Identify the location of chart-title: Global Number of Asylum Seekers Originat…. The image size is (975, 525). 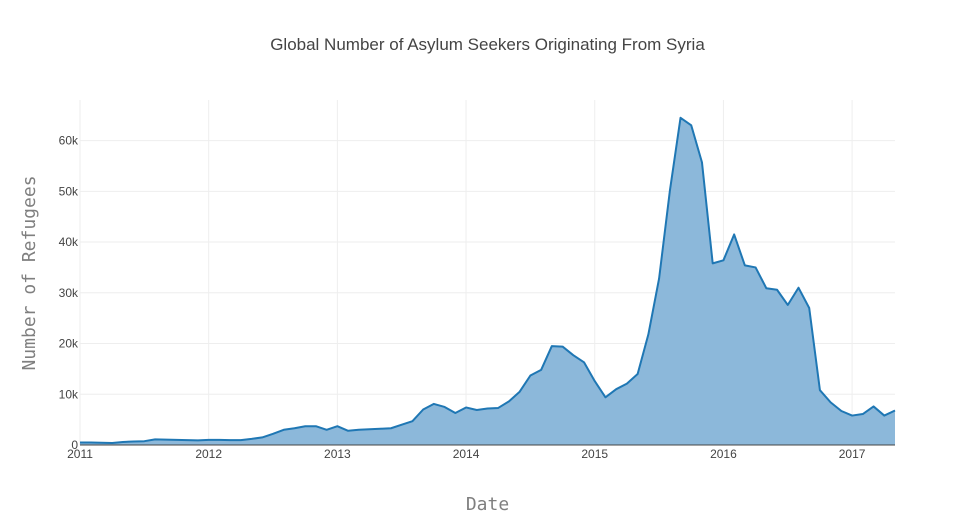
(487, 44).